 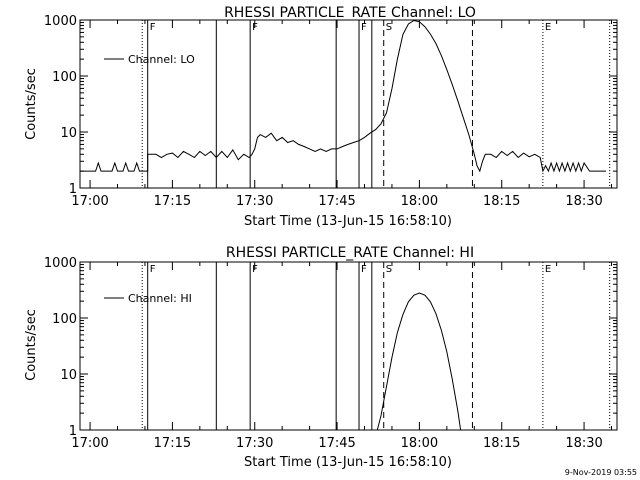 What do you see at coordinates (419, 361) in the screenshot?
I see `series-line-hi` at bounding box center [419, 361].